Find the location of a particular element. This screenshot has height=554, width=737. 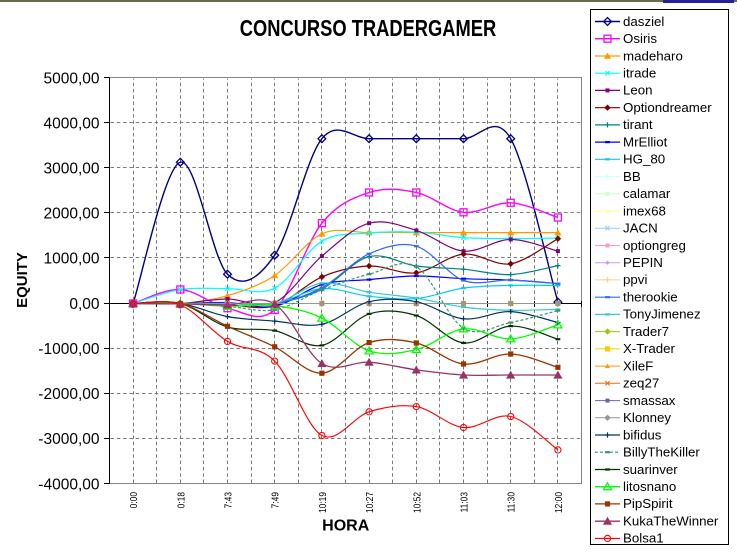

svg-text: 0:18 is located at coordinates (181, 500).